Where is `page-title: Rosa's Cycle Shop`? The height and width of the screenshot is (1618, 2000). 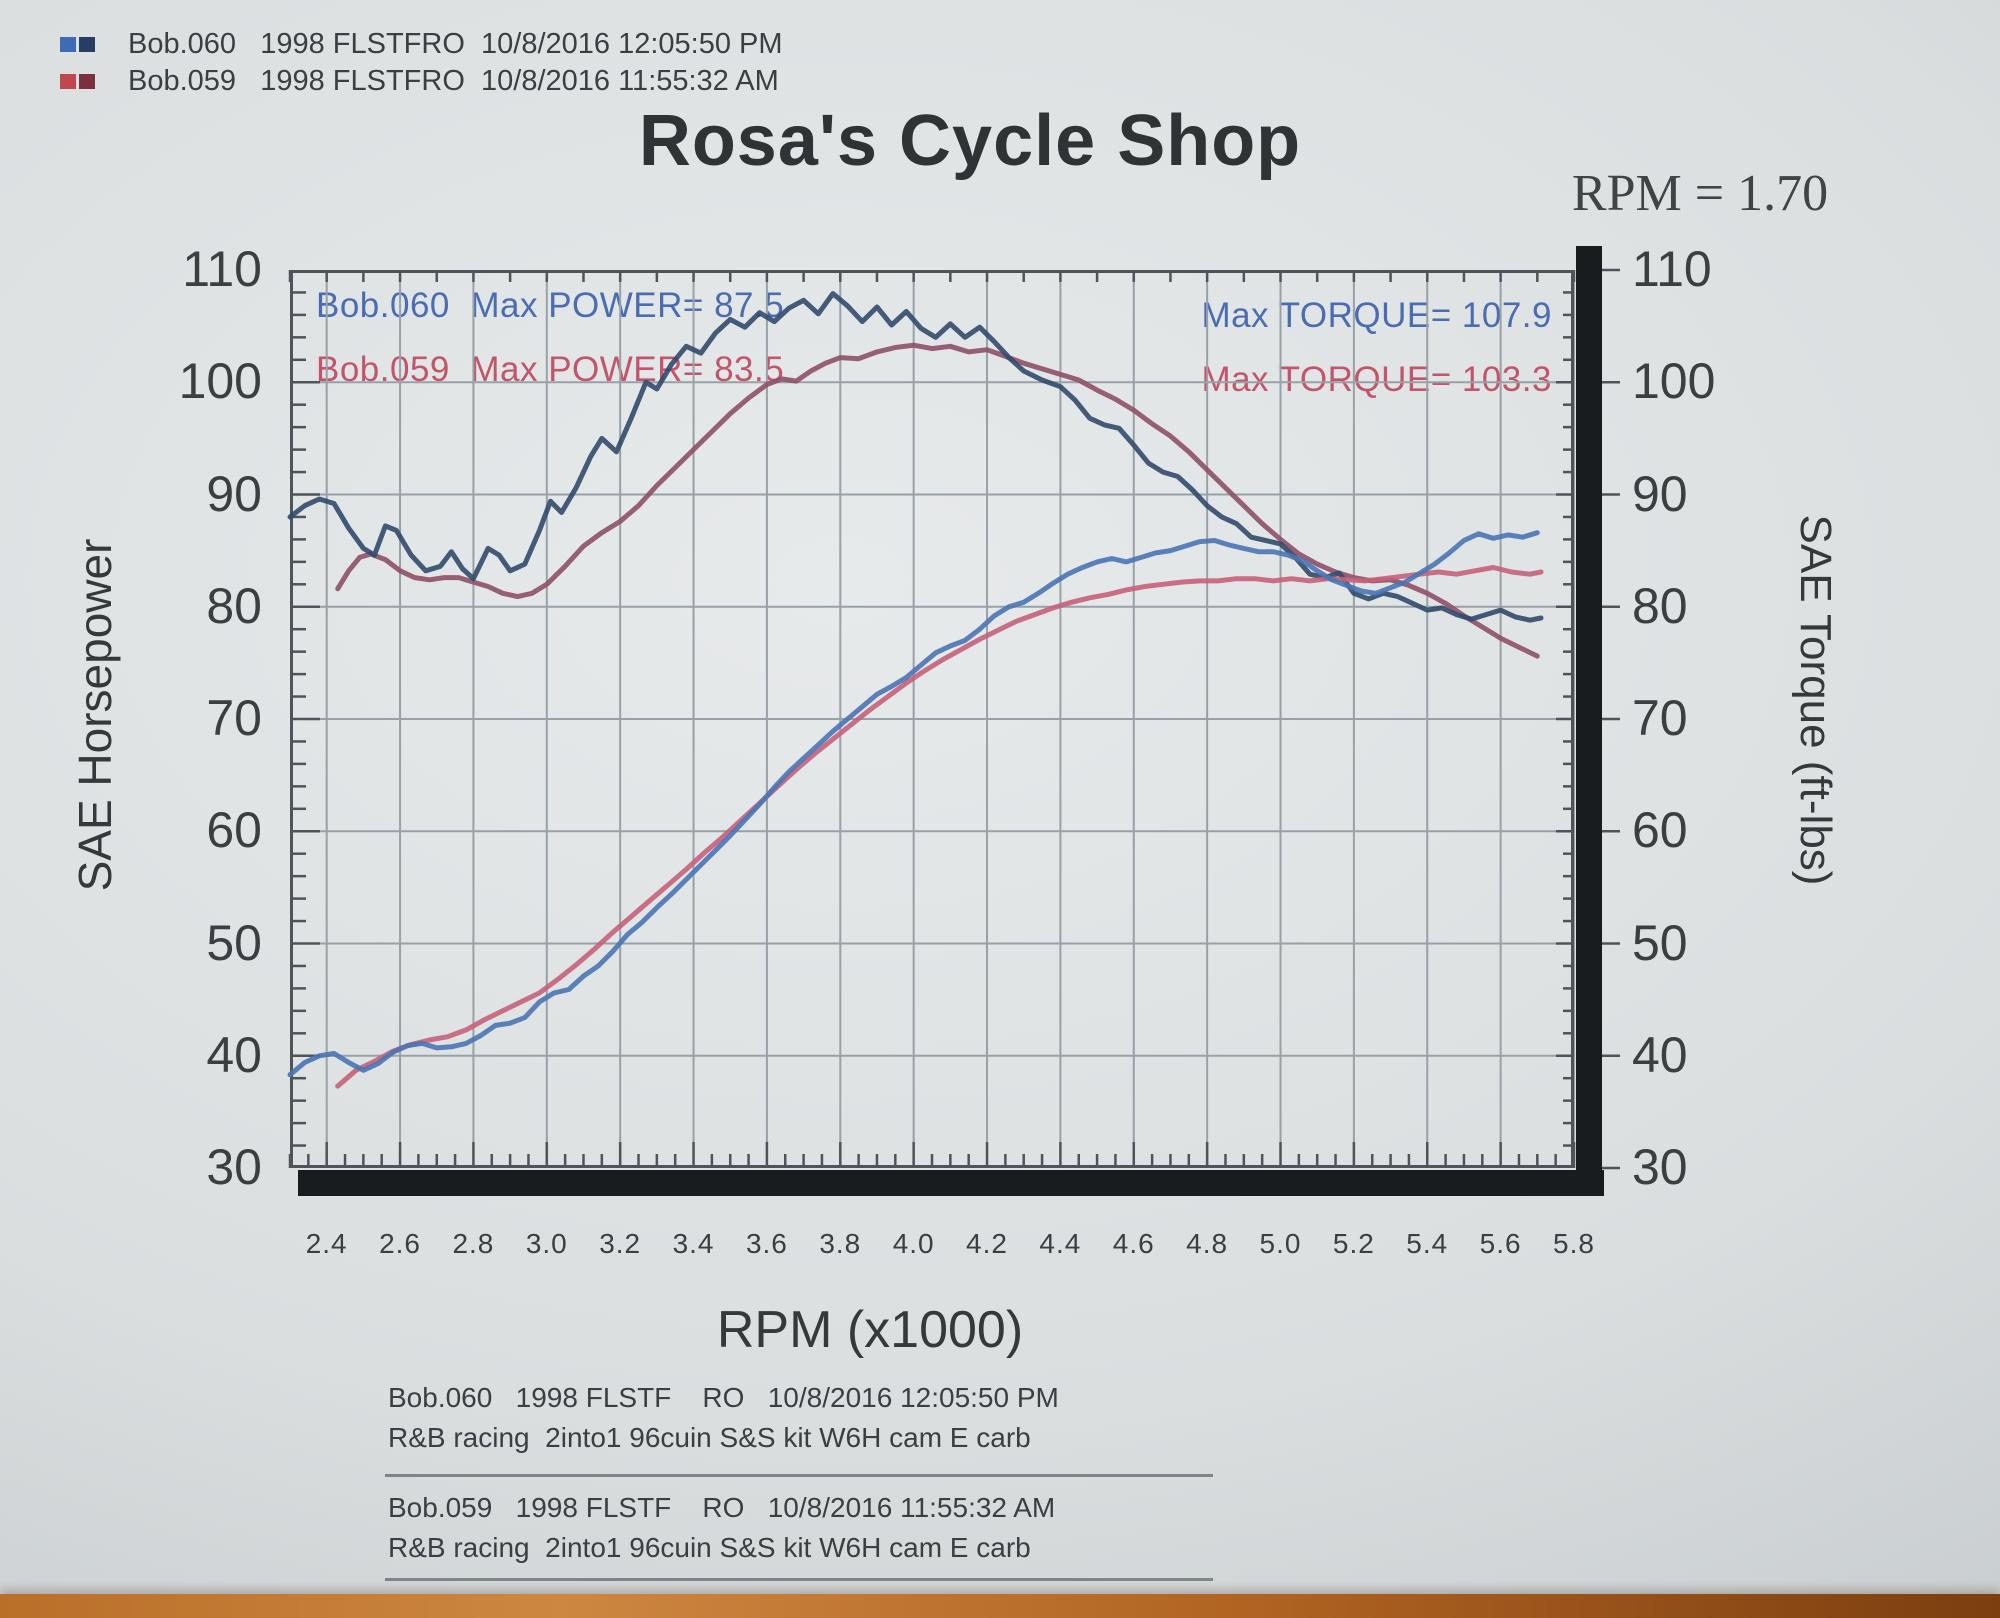
page-title: Rosa's Cycle Shop is located at coordinates (970, 141).